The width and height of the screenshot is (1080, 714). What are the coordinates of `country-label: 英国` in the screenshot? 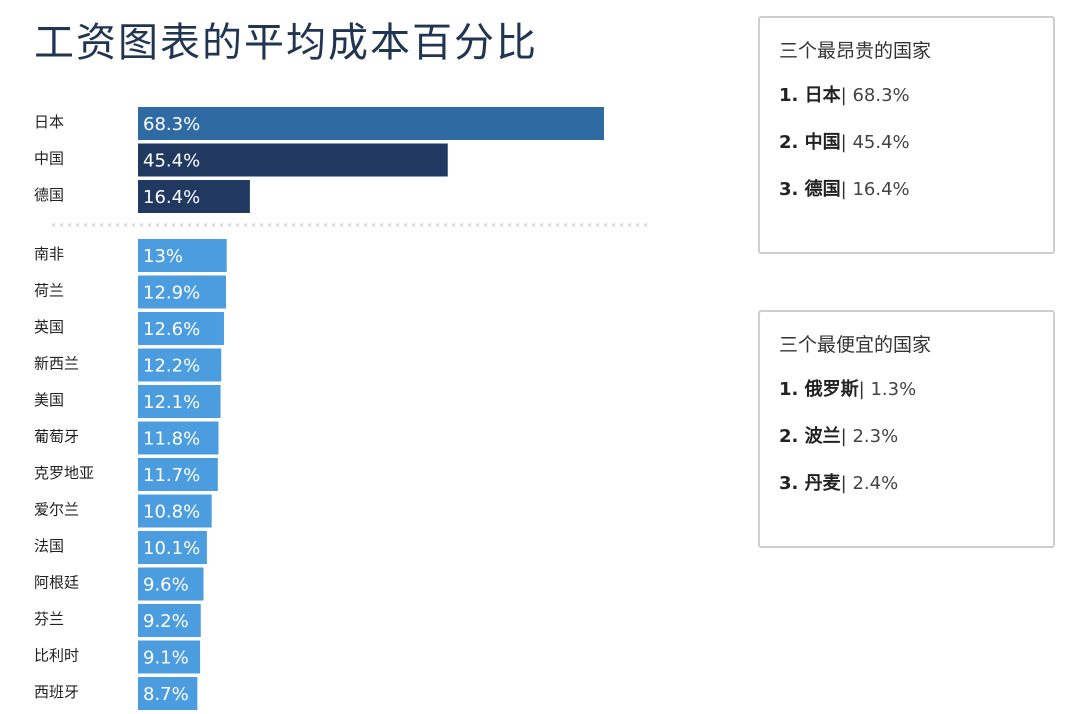 It's located at (49, 327).